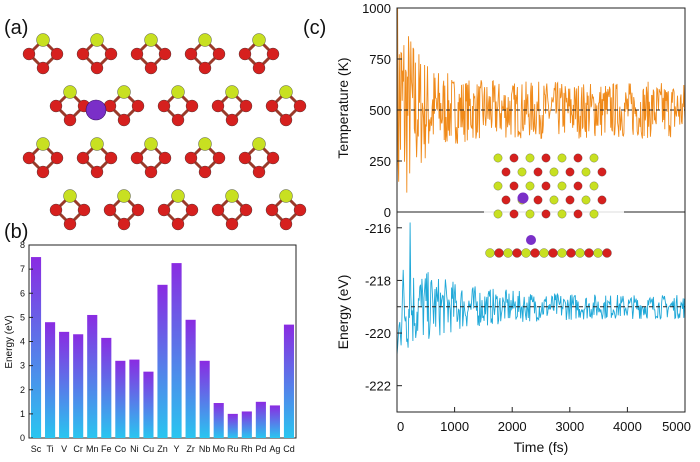 The height and width of the screenshot is (462, 700). I want to click on bar-chart-x-tick: Fe, so click(106, 449).